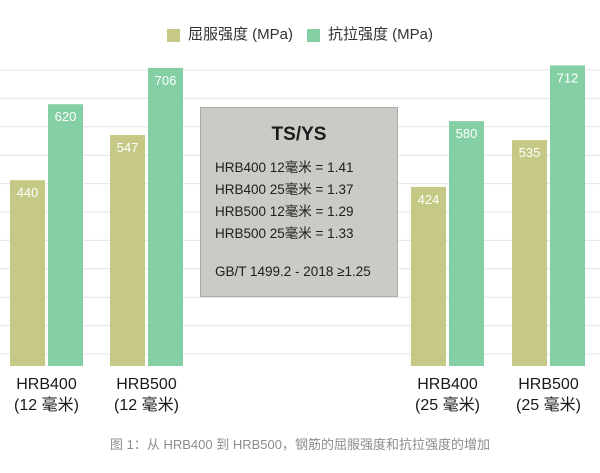 The height and width of the screenshot is (473, 600). I want to click on legend-label-tensile-strength: 抗拉强度 (MPa), so click(381, 34).